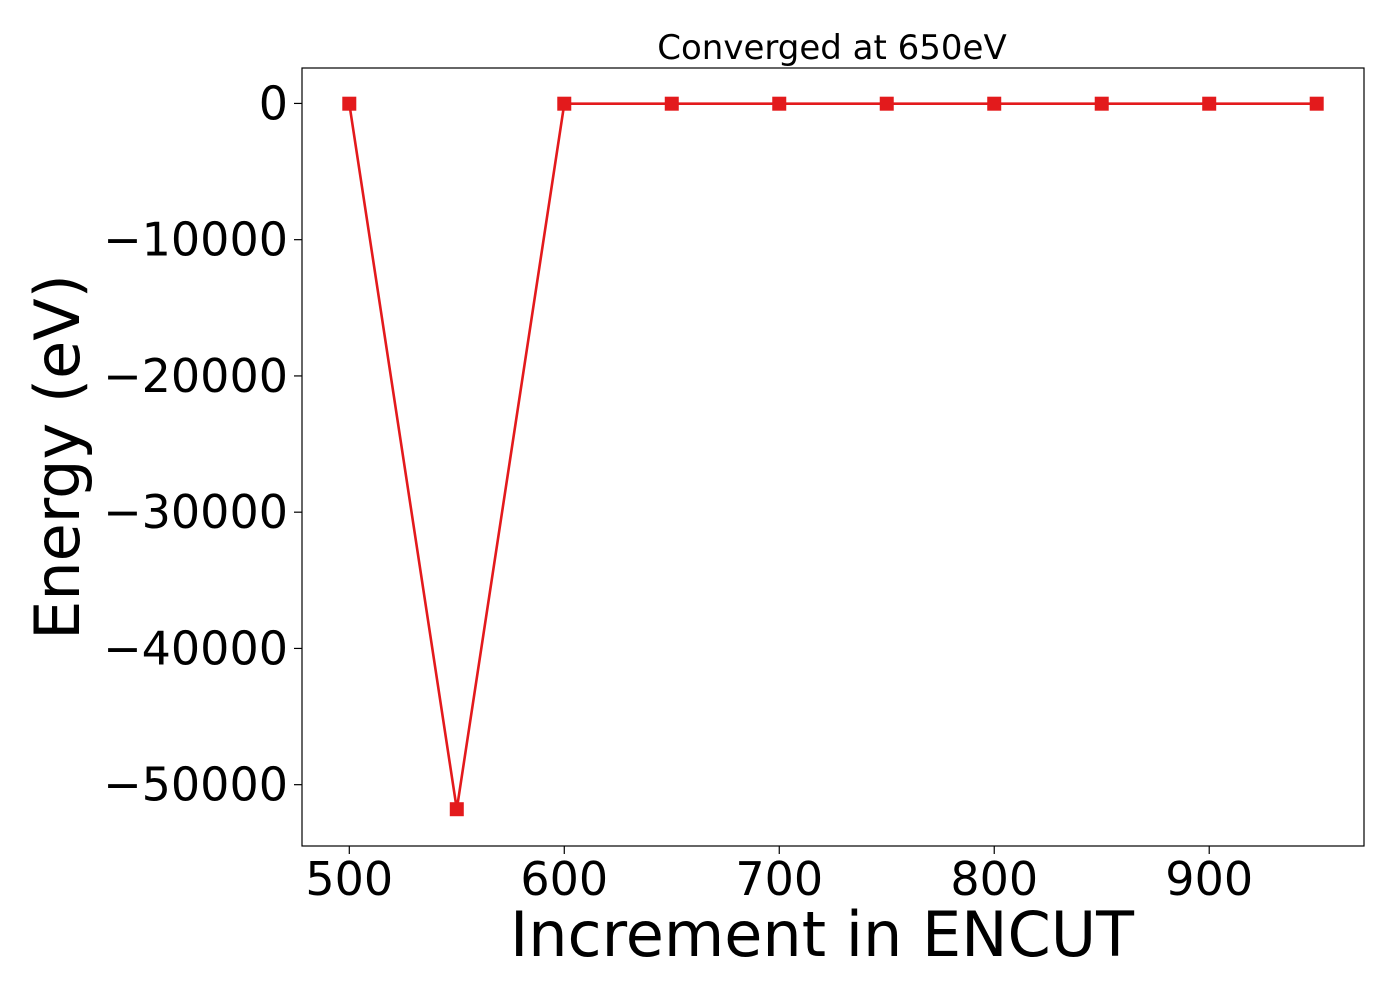 This screenshot has width=1400, height=1000. What do you see at coordinates (831, 48) in the screenshot?
I see `chart-title: Converged at 650eV` at bounding box center [831, 48].